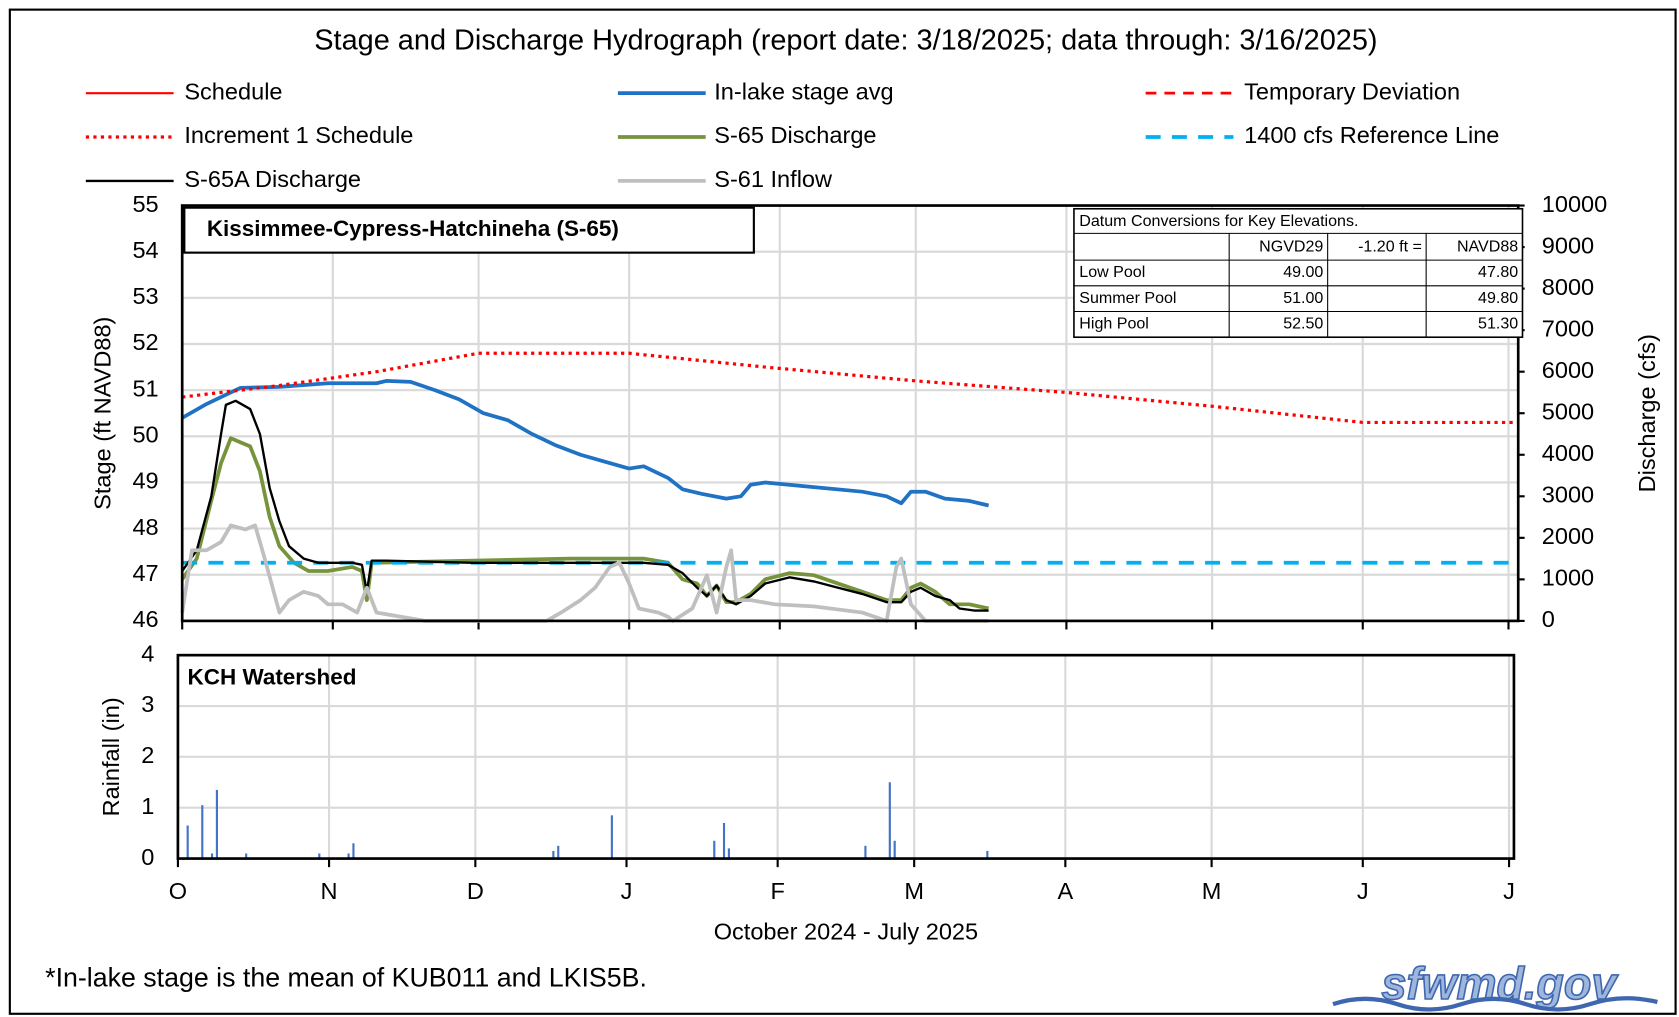 The width and height of the screenshot is (1679, 1017). What do you see at coordinates (147, 653) in the screenshot?
I see `y-tick-label: 4` at bounding box center [147, 653].